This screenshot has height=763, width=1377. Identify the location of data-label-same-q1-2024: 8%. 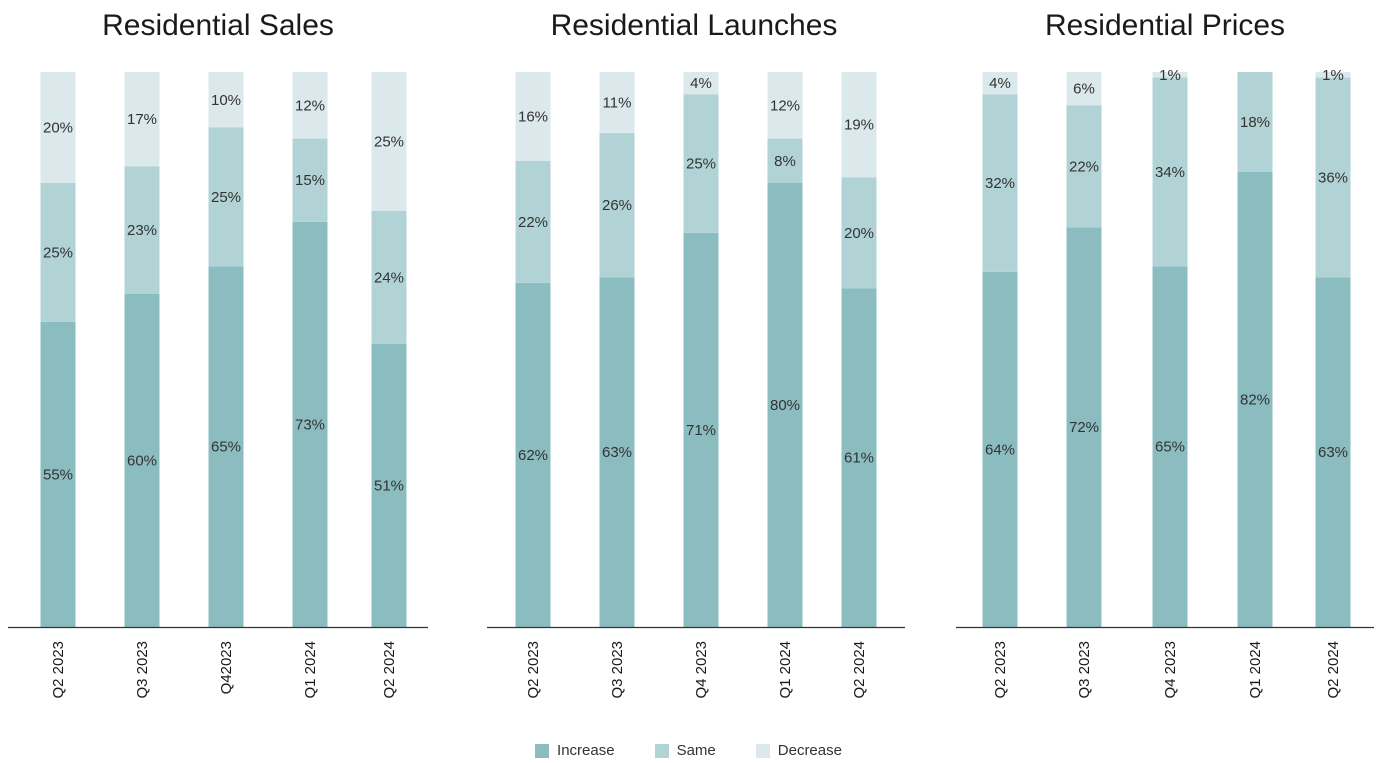
(785, 161).